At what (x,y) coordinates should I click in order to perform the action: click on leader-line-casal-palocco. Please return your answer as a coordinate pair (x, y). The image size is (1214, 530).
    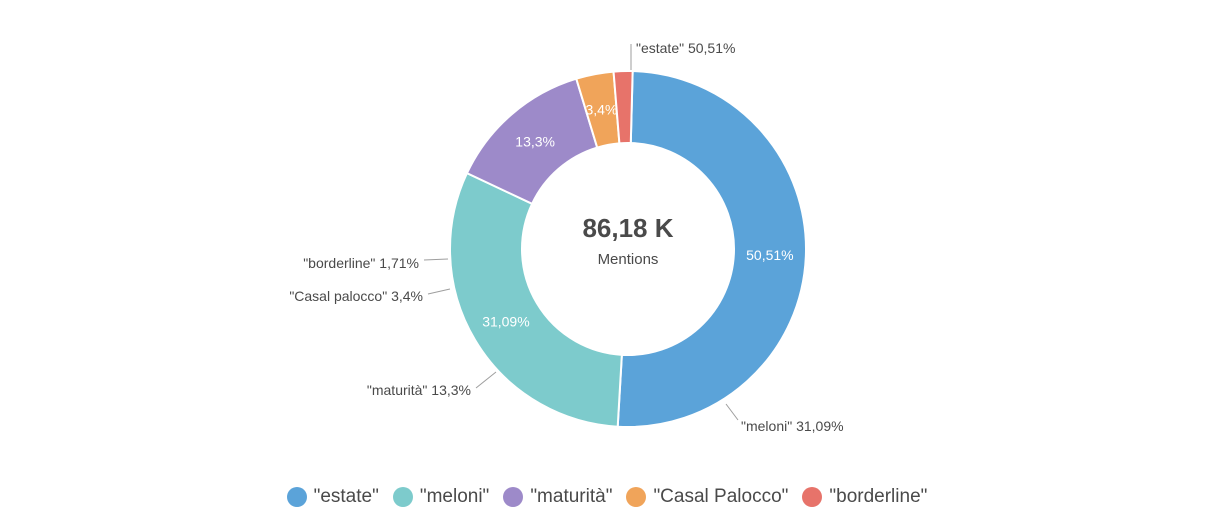
    Looking at the image, I should click on (439, 291).